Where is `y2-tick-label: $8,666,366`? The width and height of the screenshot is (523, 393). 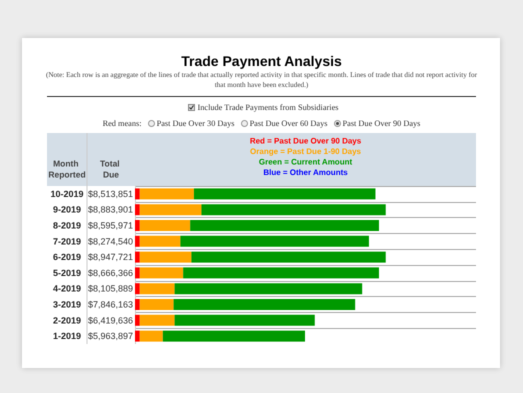 y2-tick-label: $8,666,366 is located at coordinates (110, 273).